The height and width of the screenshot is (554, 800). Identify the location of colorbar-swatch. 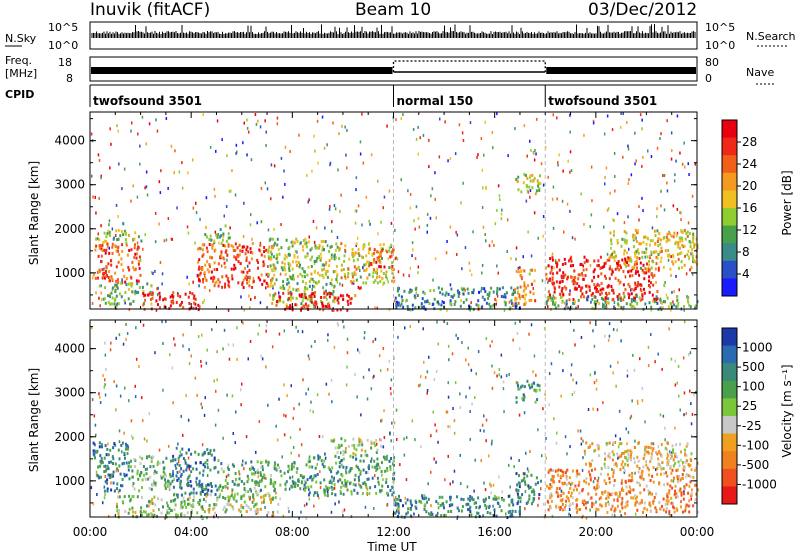
(729, 442).